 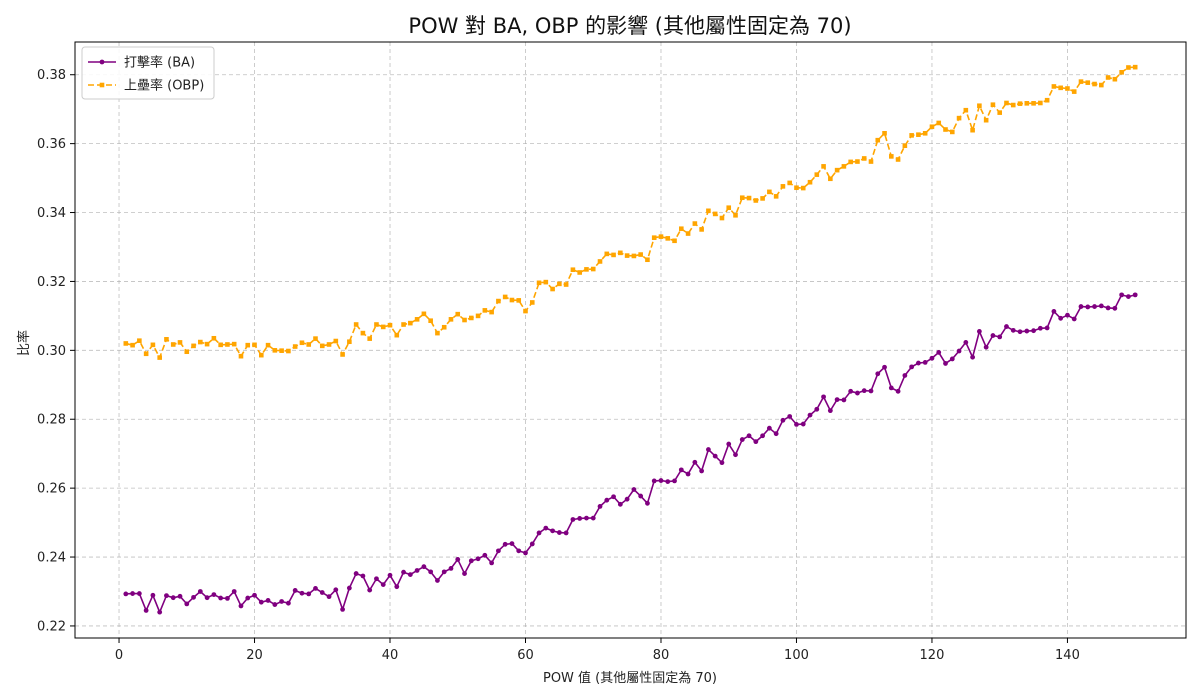 What do you see at coordinates (51, 213) in the screenshot?
I see `y-tick-label: 0.34` at bounding box center [51, 213].